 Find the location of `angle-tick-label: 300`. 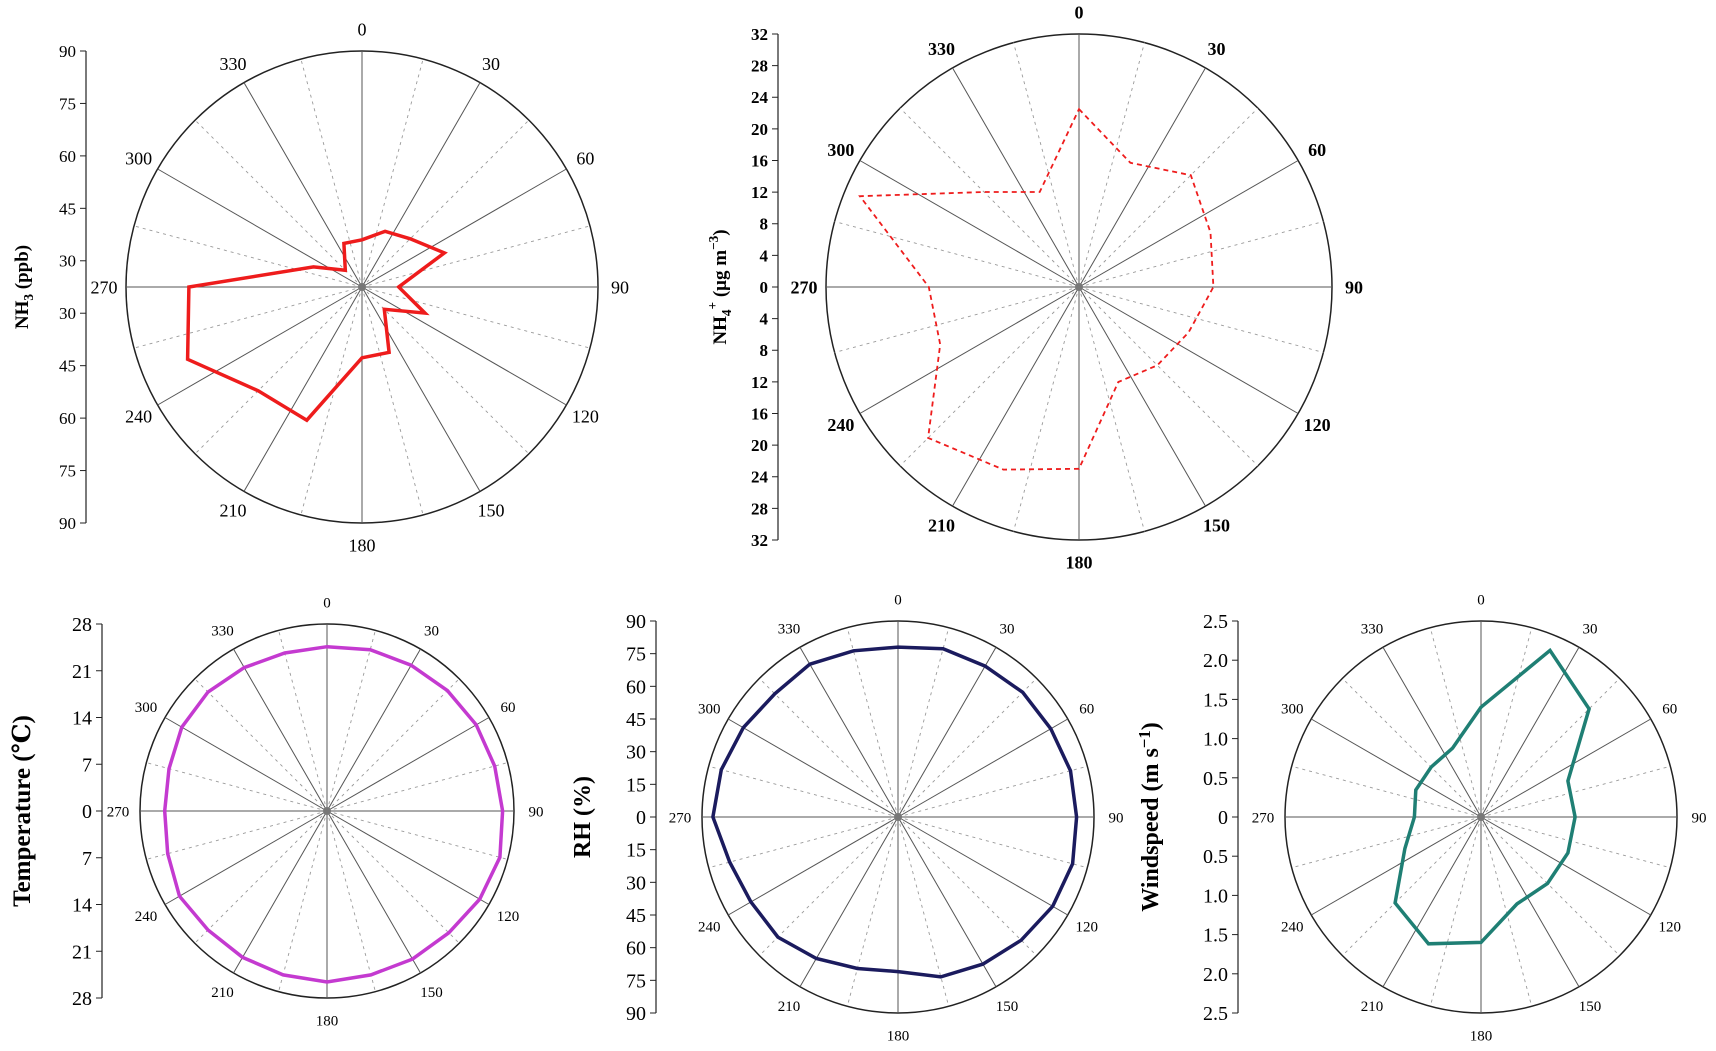

angle-tick-label: 300 is located at coordinates (709, 709).